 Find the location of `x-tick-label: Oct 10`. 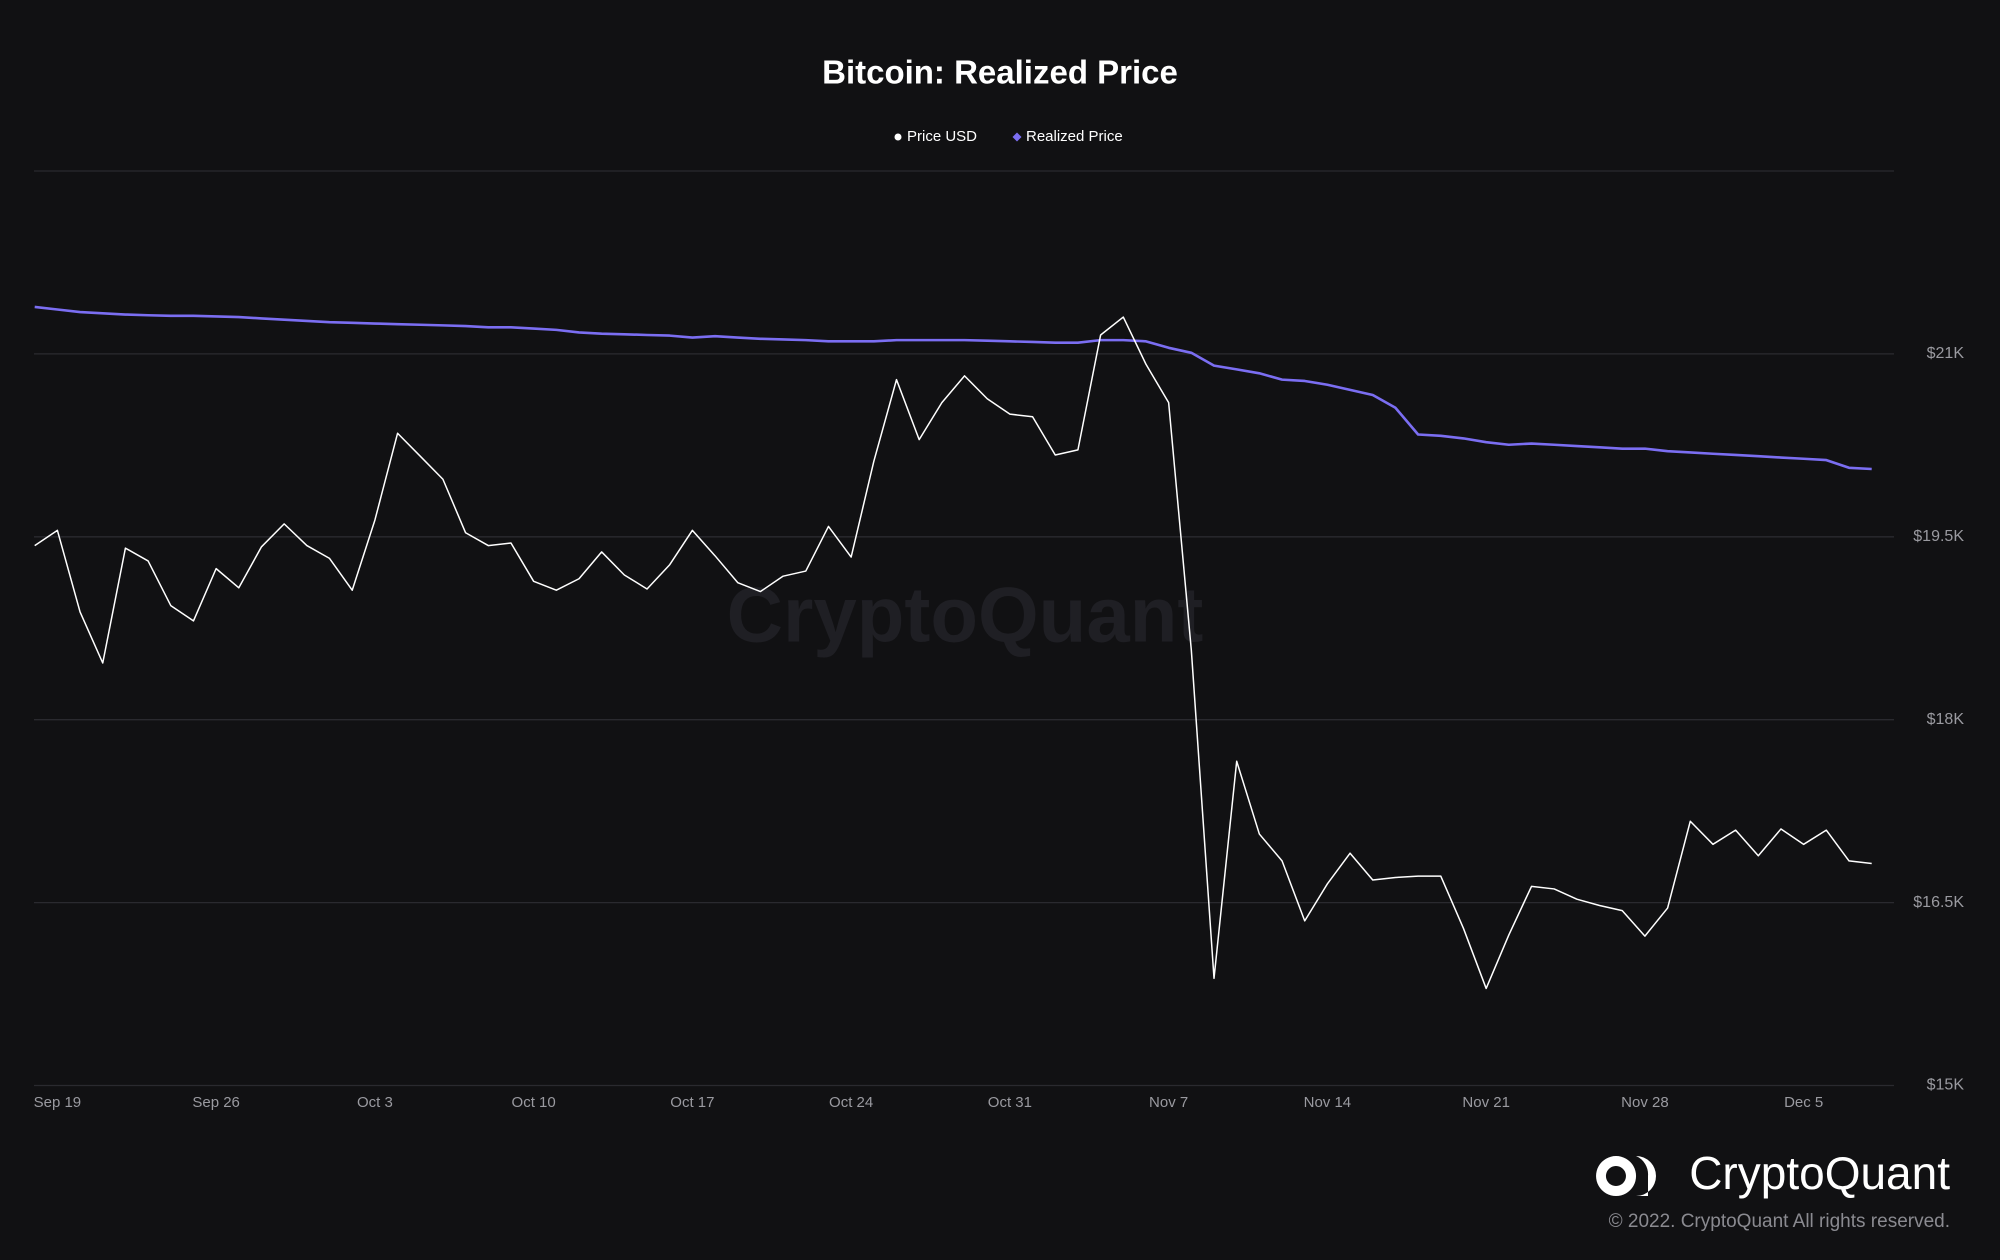

x-tick-label: Oct 10 is located at coordinates (534, 1102).